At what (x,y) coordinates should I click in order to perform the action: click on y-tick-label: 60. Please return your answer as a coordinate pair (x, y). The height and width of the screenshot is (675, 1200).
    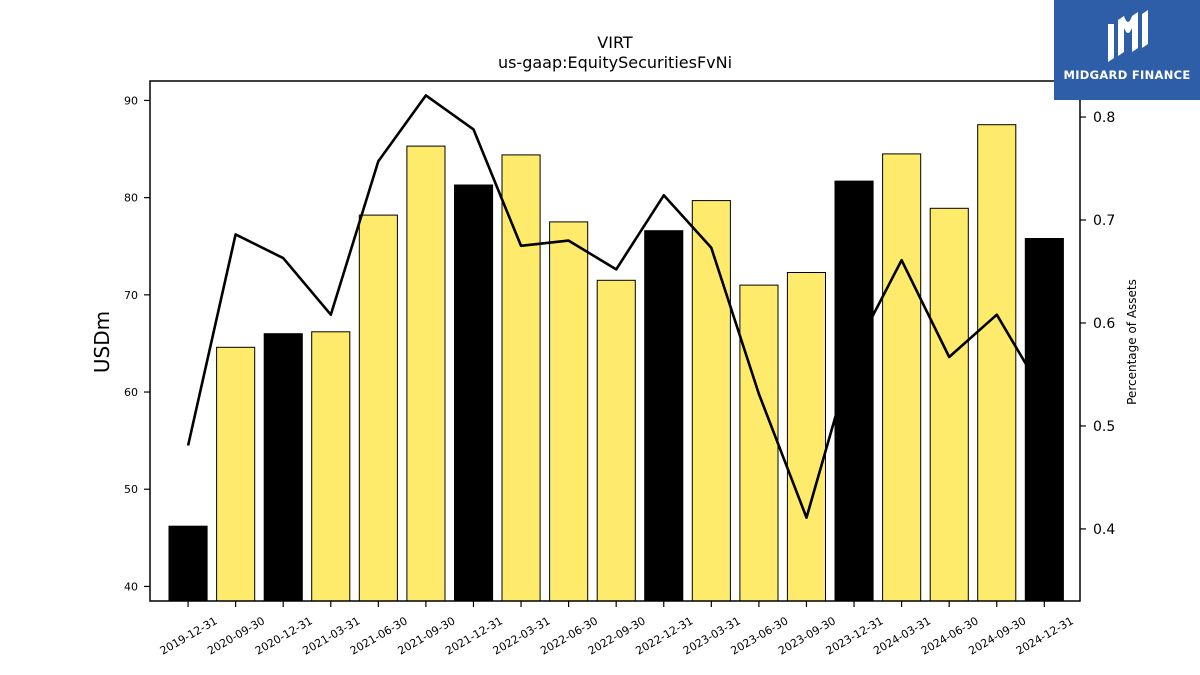
    Looking at the image, I should click on (131, 392).